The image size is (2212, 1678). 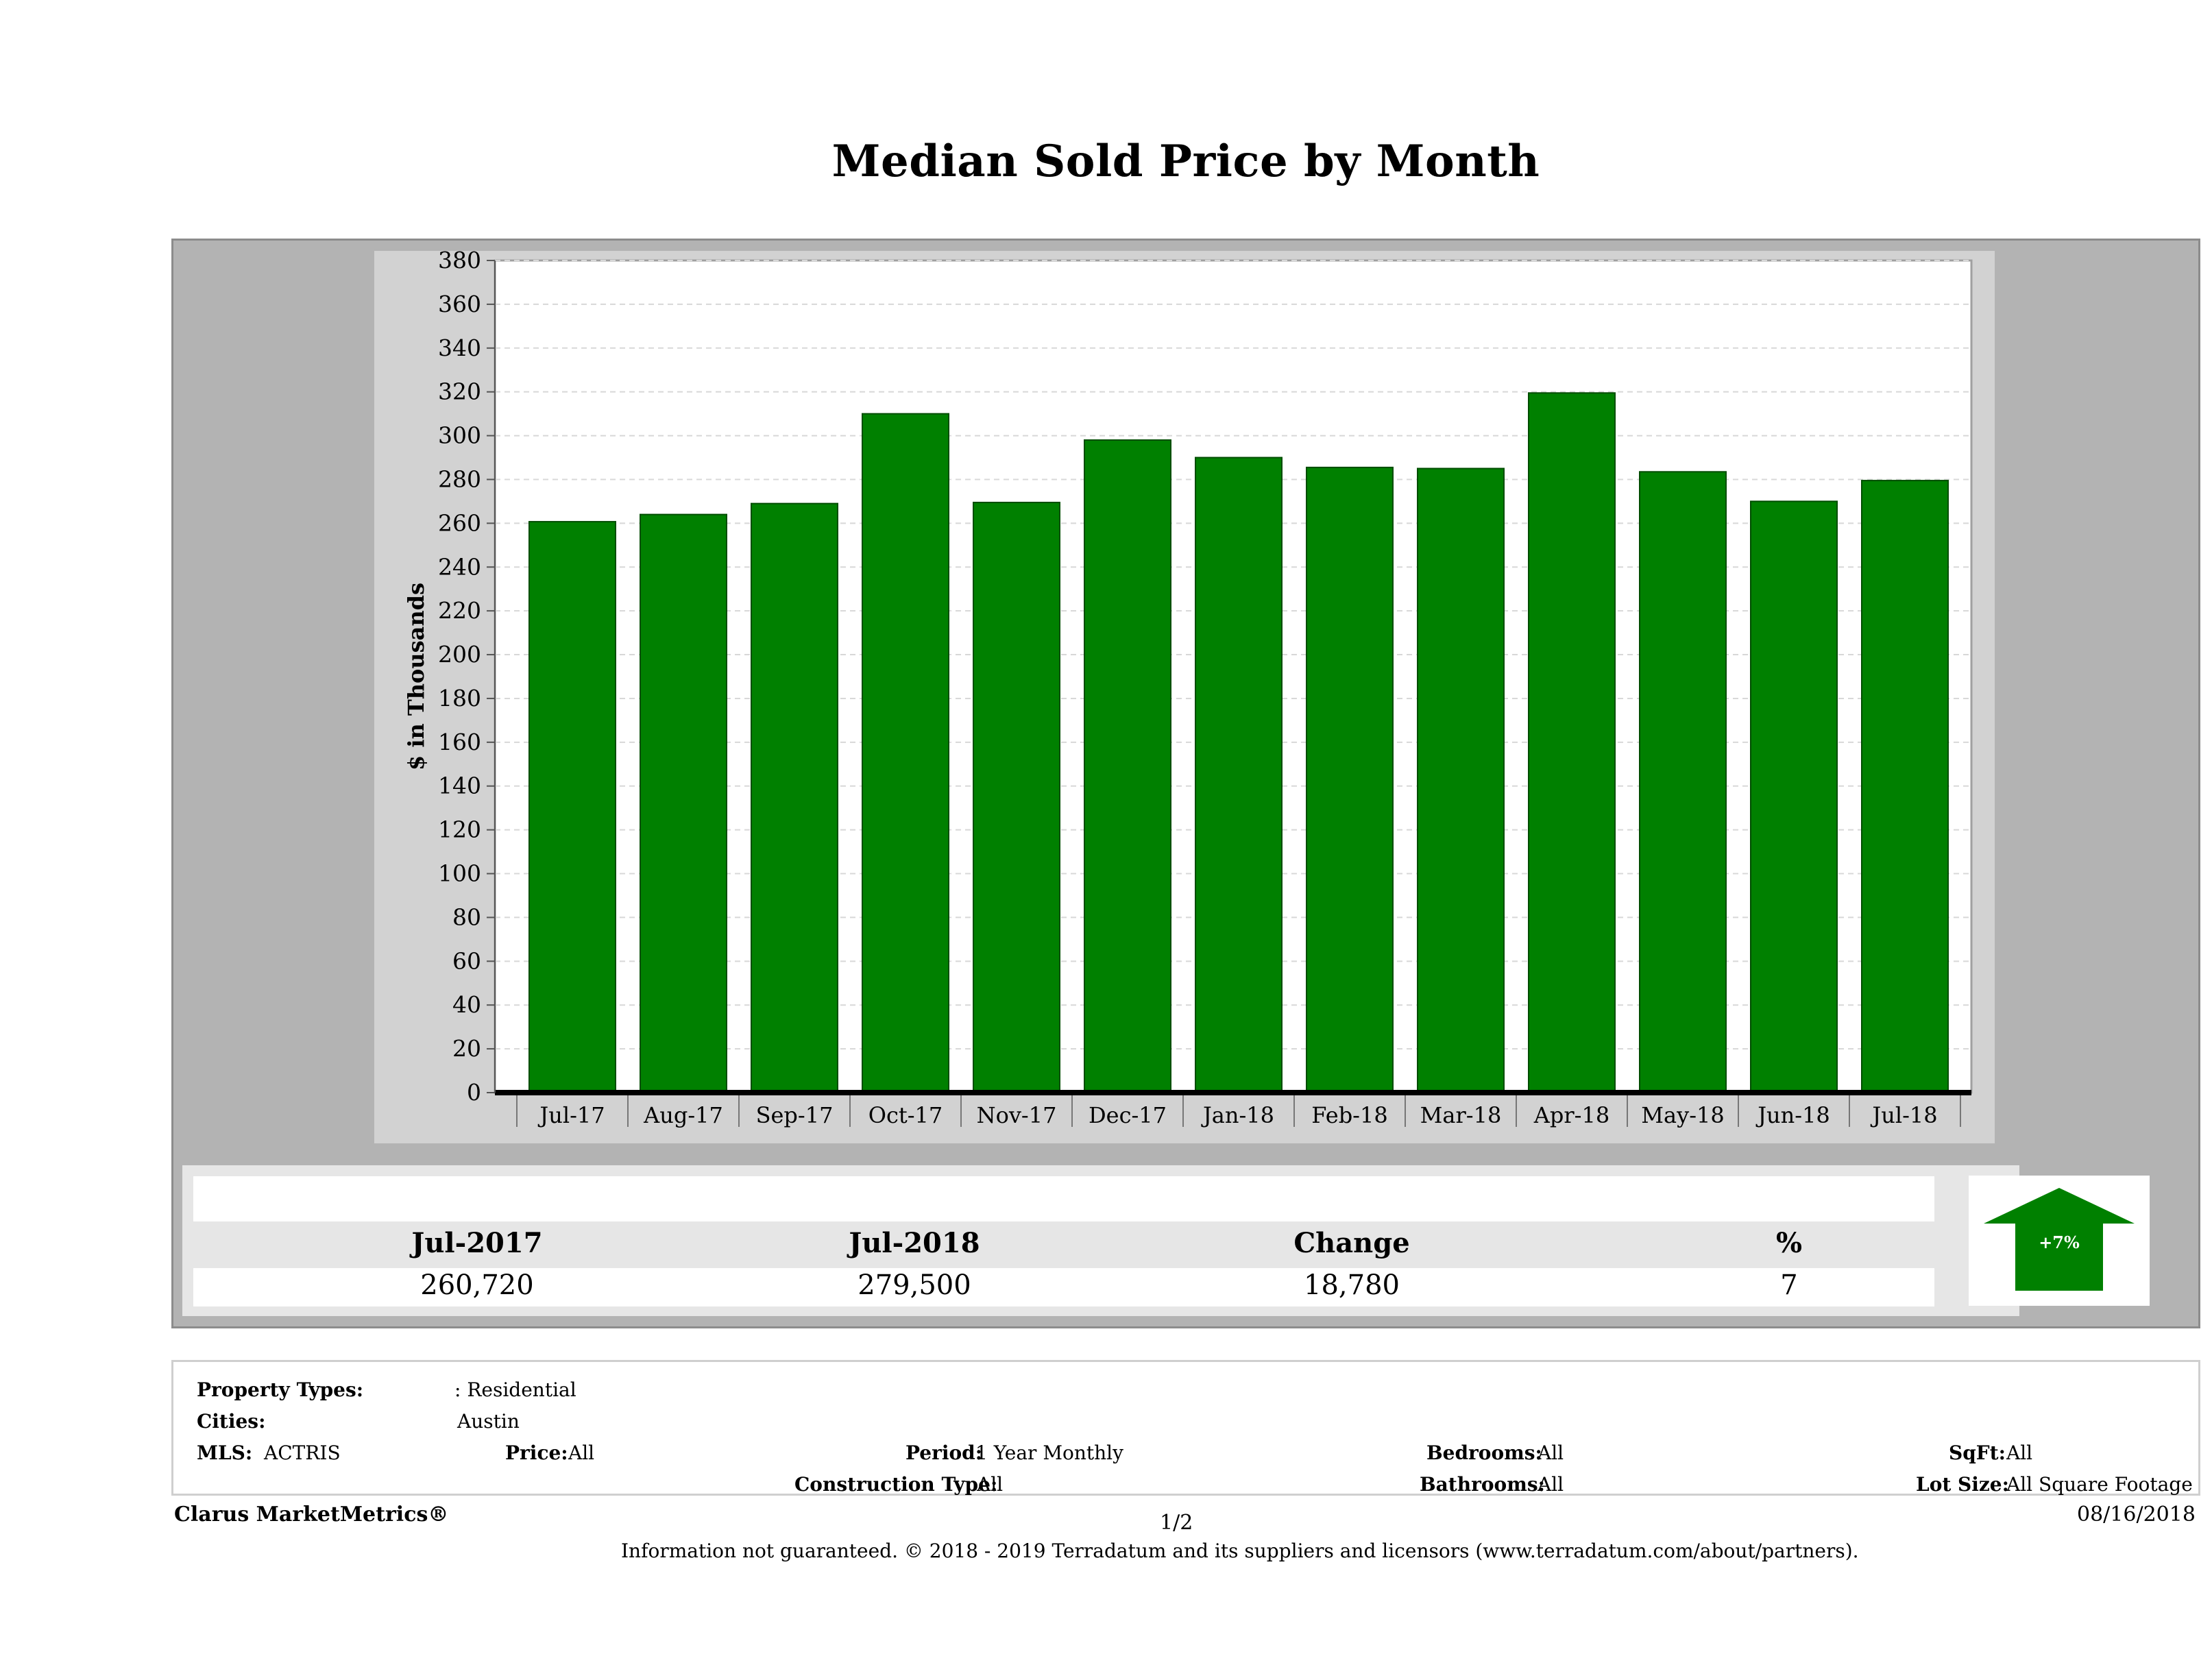 I want to click on x-tick-label: Jul-17, so click(x=571, y=1115).